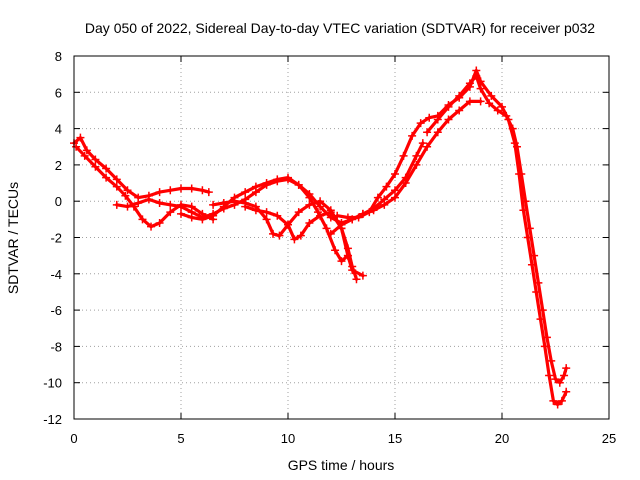 The width and height of the screenshot is (640, 480). Describe the element at coordinates (288, 438) in the screenshot. I see `x-tick-label: 10` at that location.